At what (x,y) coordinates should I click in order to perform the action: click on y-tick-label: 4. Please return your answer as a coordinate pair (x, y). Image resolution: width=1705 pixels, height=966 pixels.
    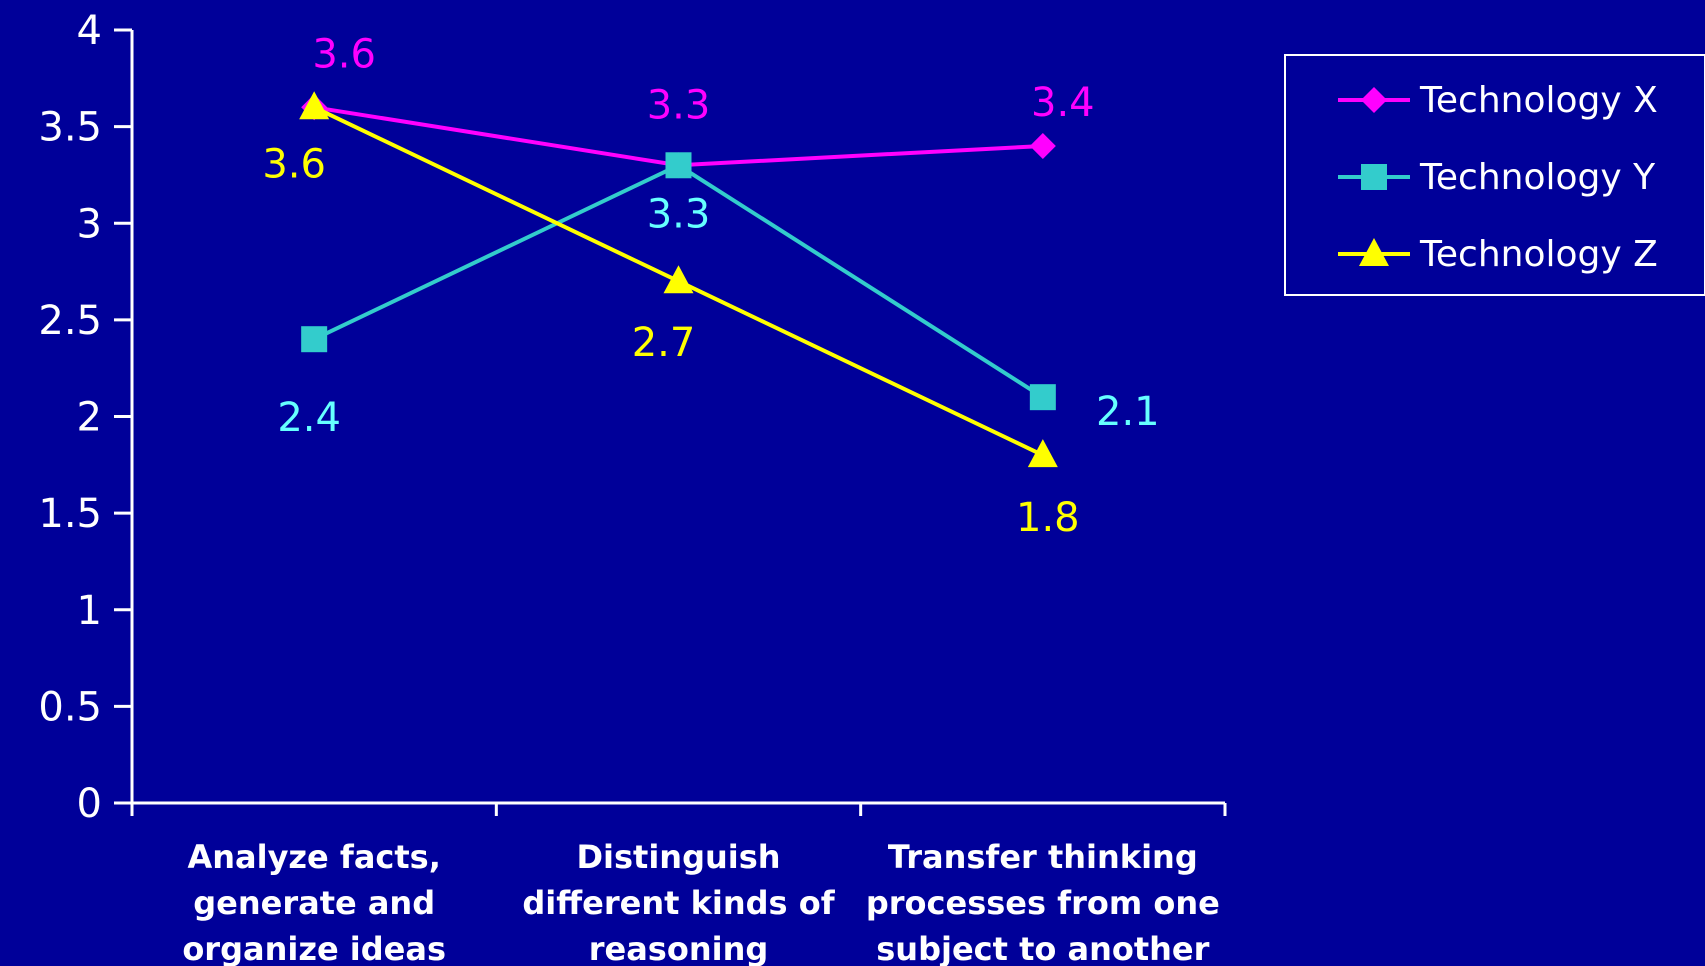
    Looking at the image, I should click on (89, 31).